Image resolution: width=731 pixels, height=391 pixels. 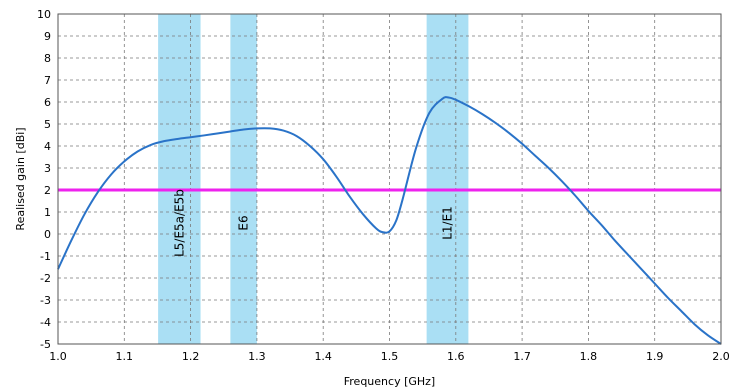 What do you see at coordinates (244, 222) in the screenshot?
I see `band-label-1: E6` at bounding box center [244, 222].